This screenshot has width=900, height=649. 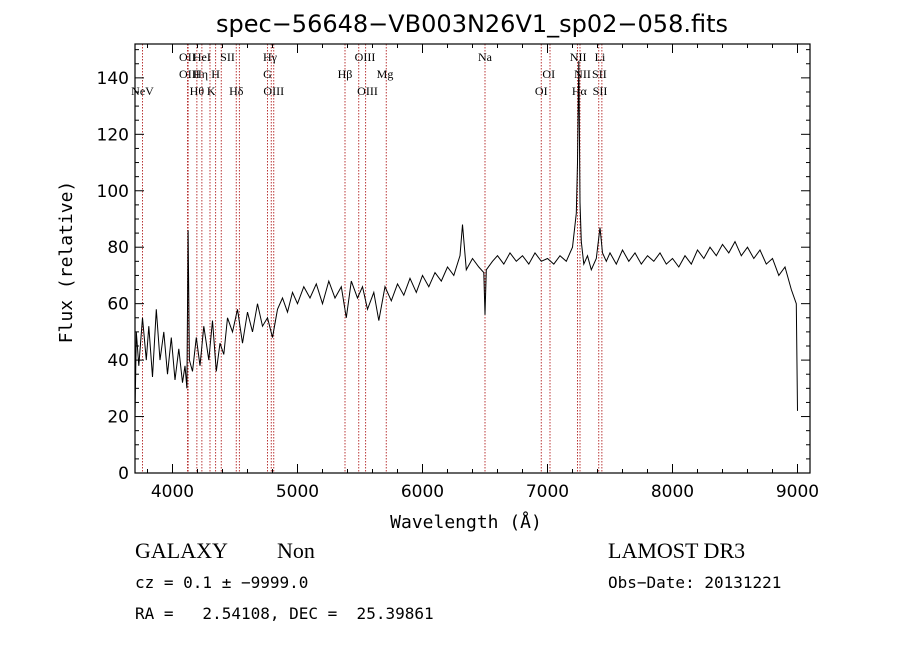 I want to click on y-tick-label: 0, so click(x=123, y=474).